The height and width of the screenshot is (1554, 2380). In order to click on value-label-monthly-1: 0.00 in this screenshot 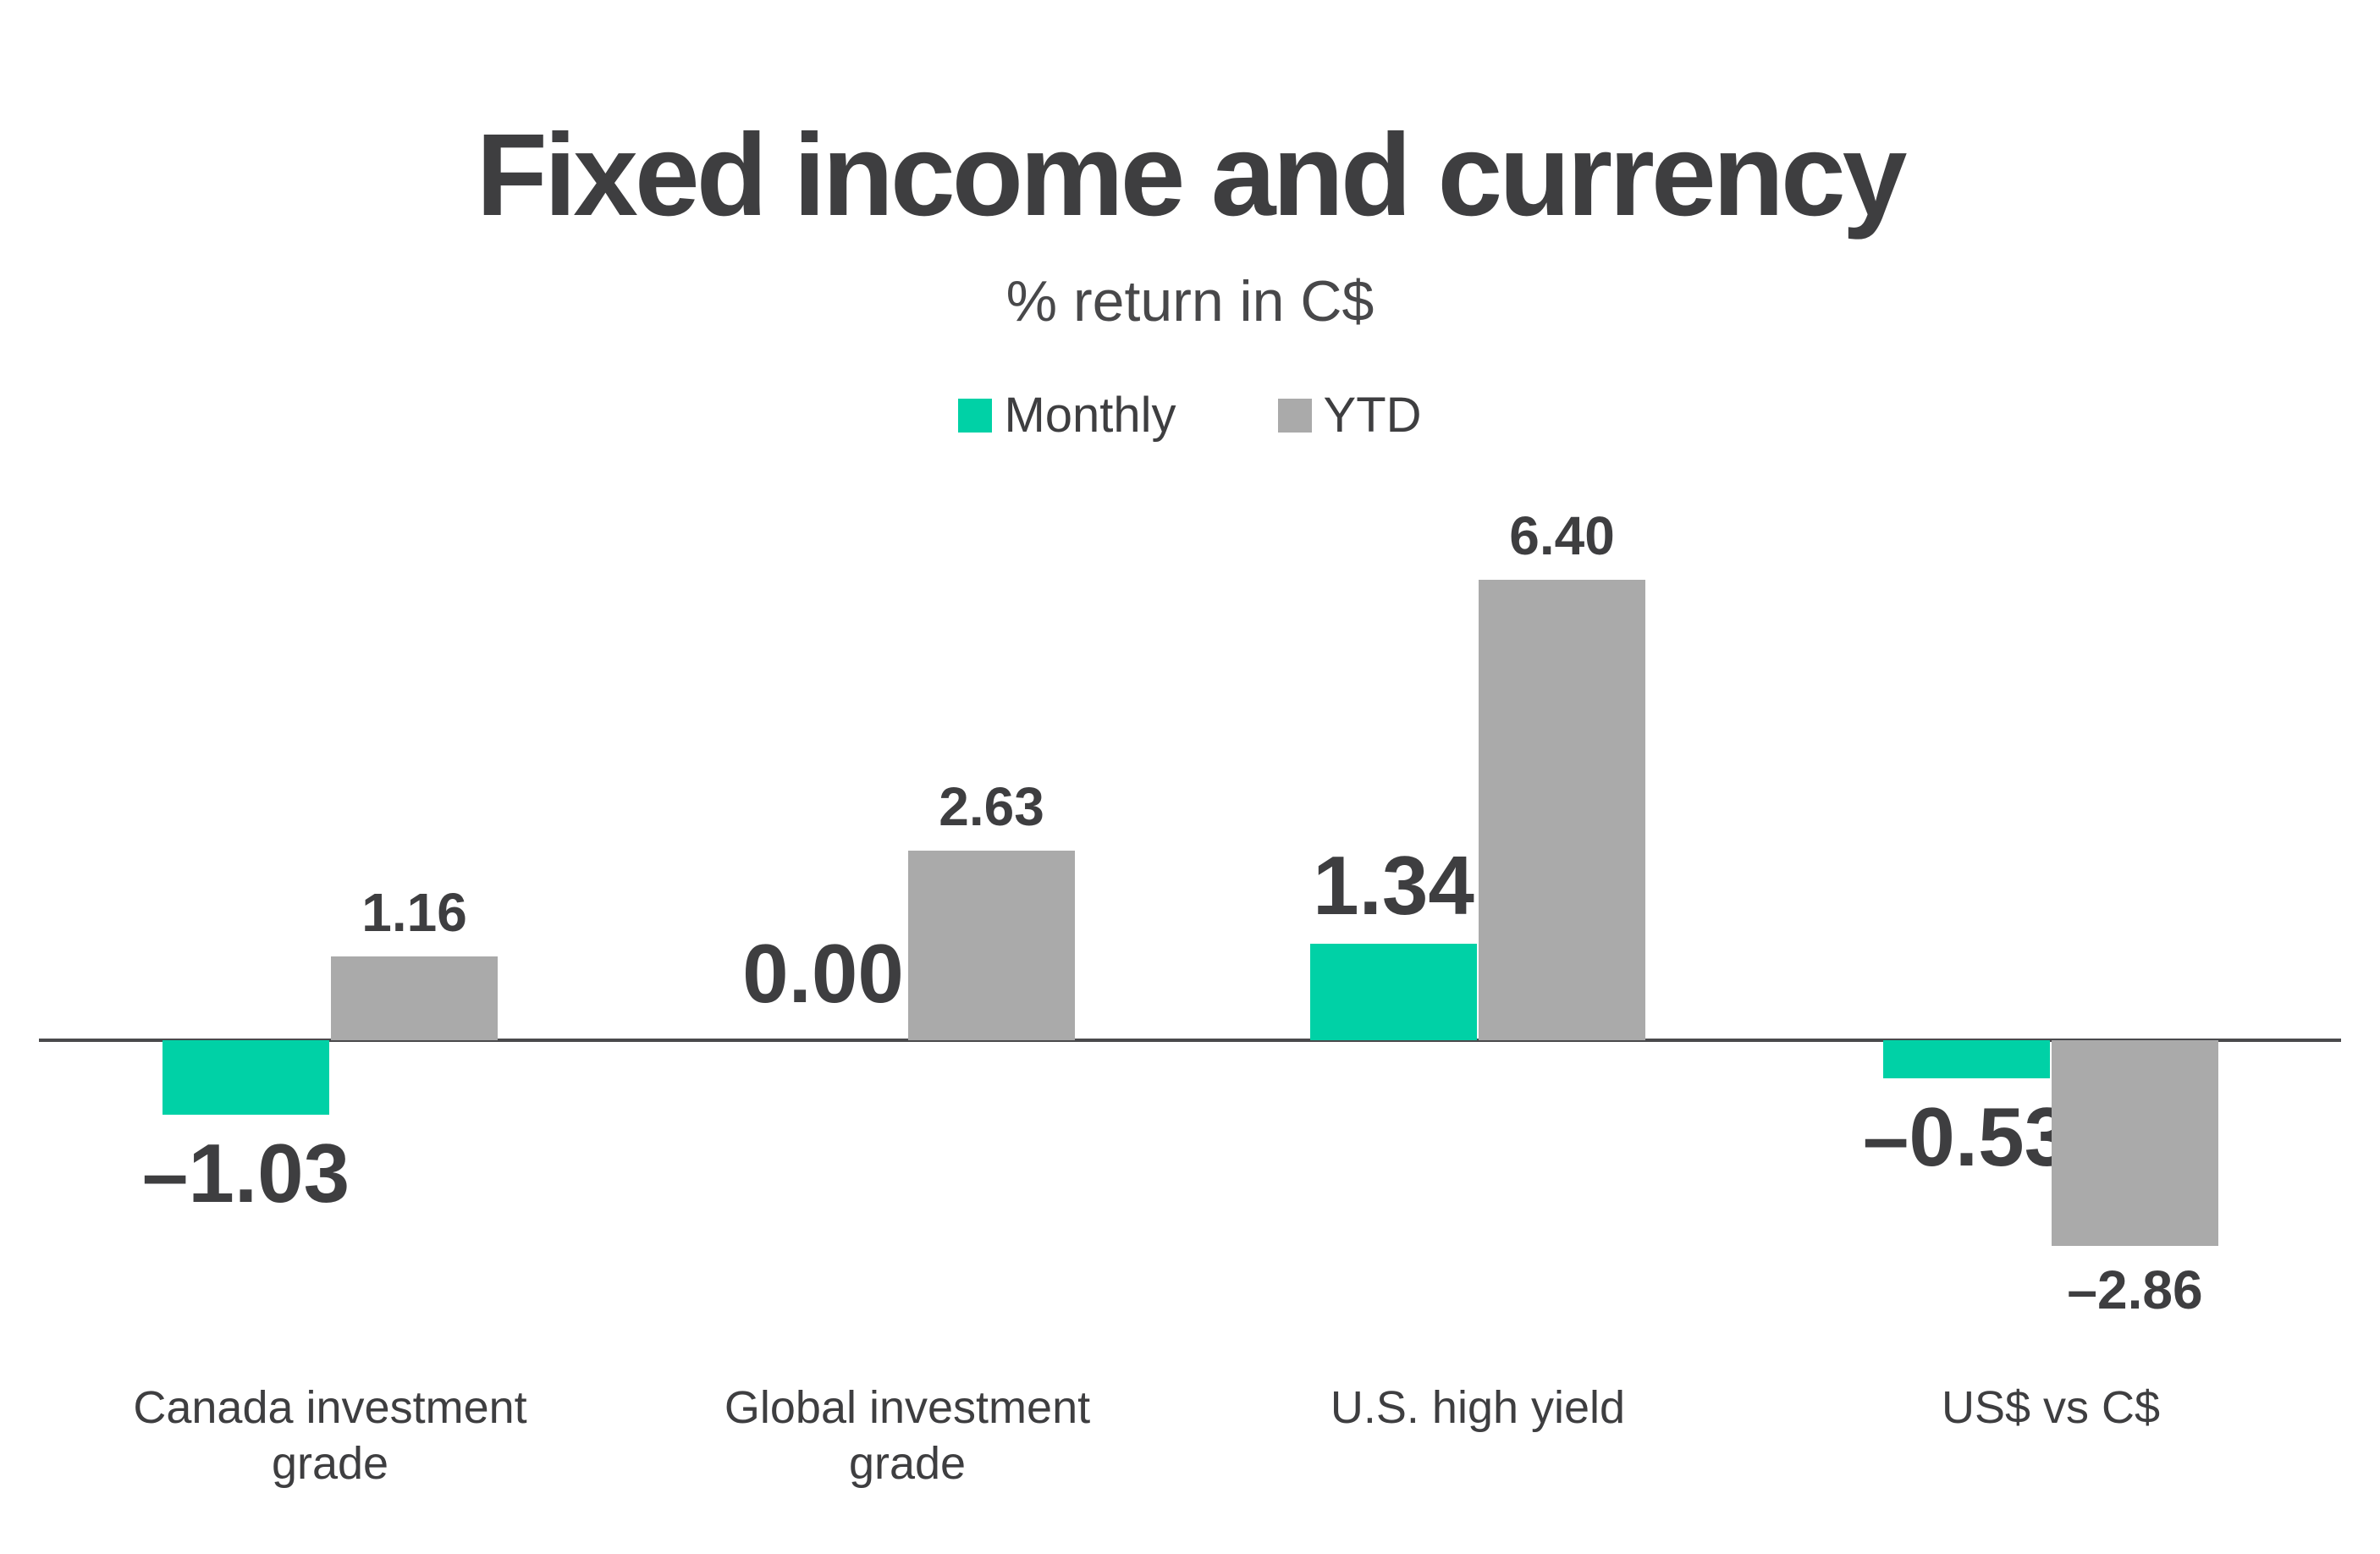, I will do `click(823, 973)`.